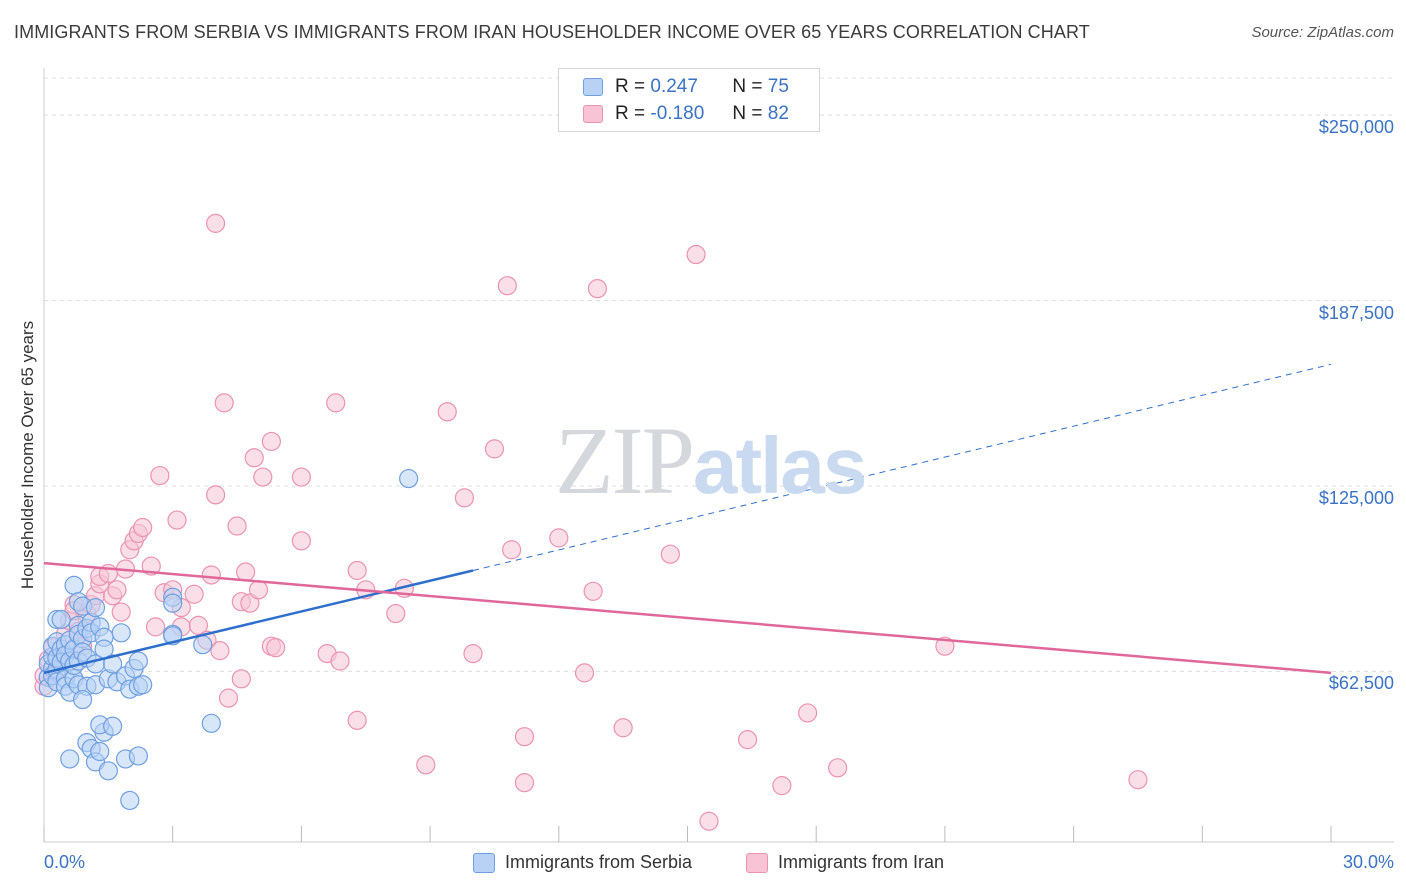 Image resolution: width=1406 pixels, height=892 pixels. Describe the element at coordinates (1361, 683) in the screenshot. I see `y-tick-label-0: $62,500` at that location.